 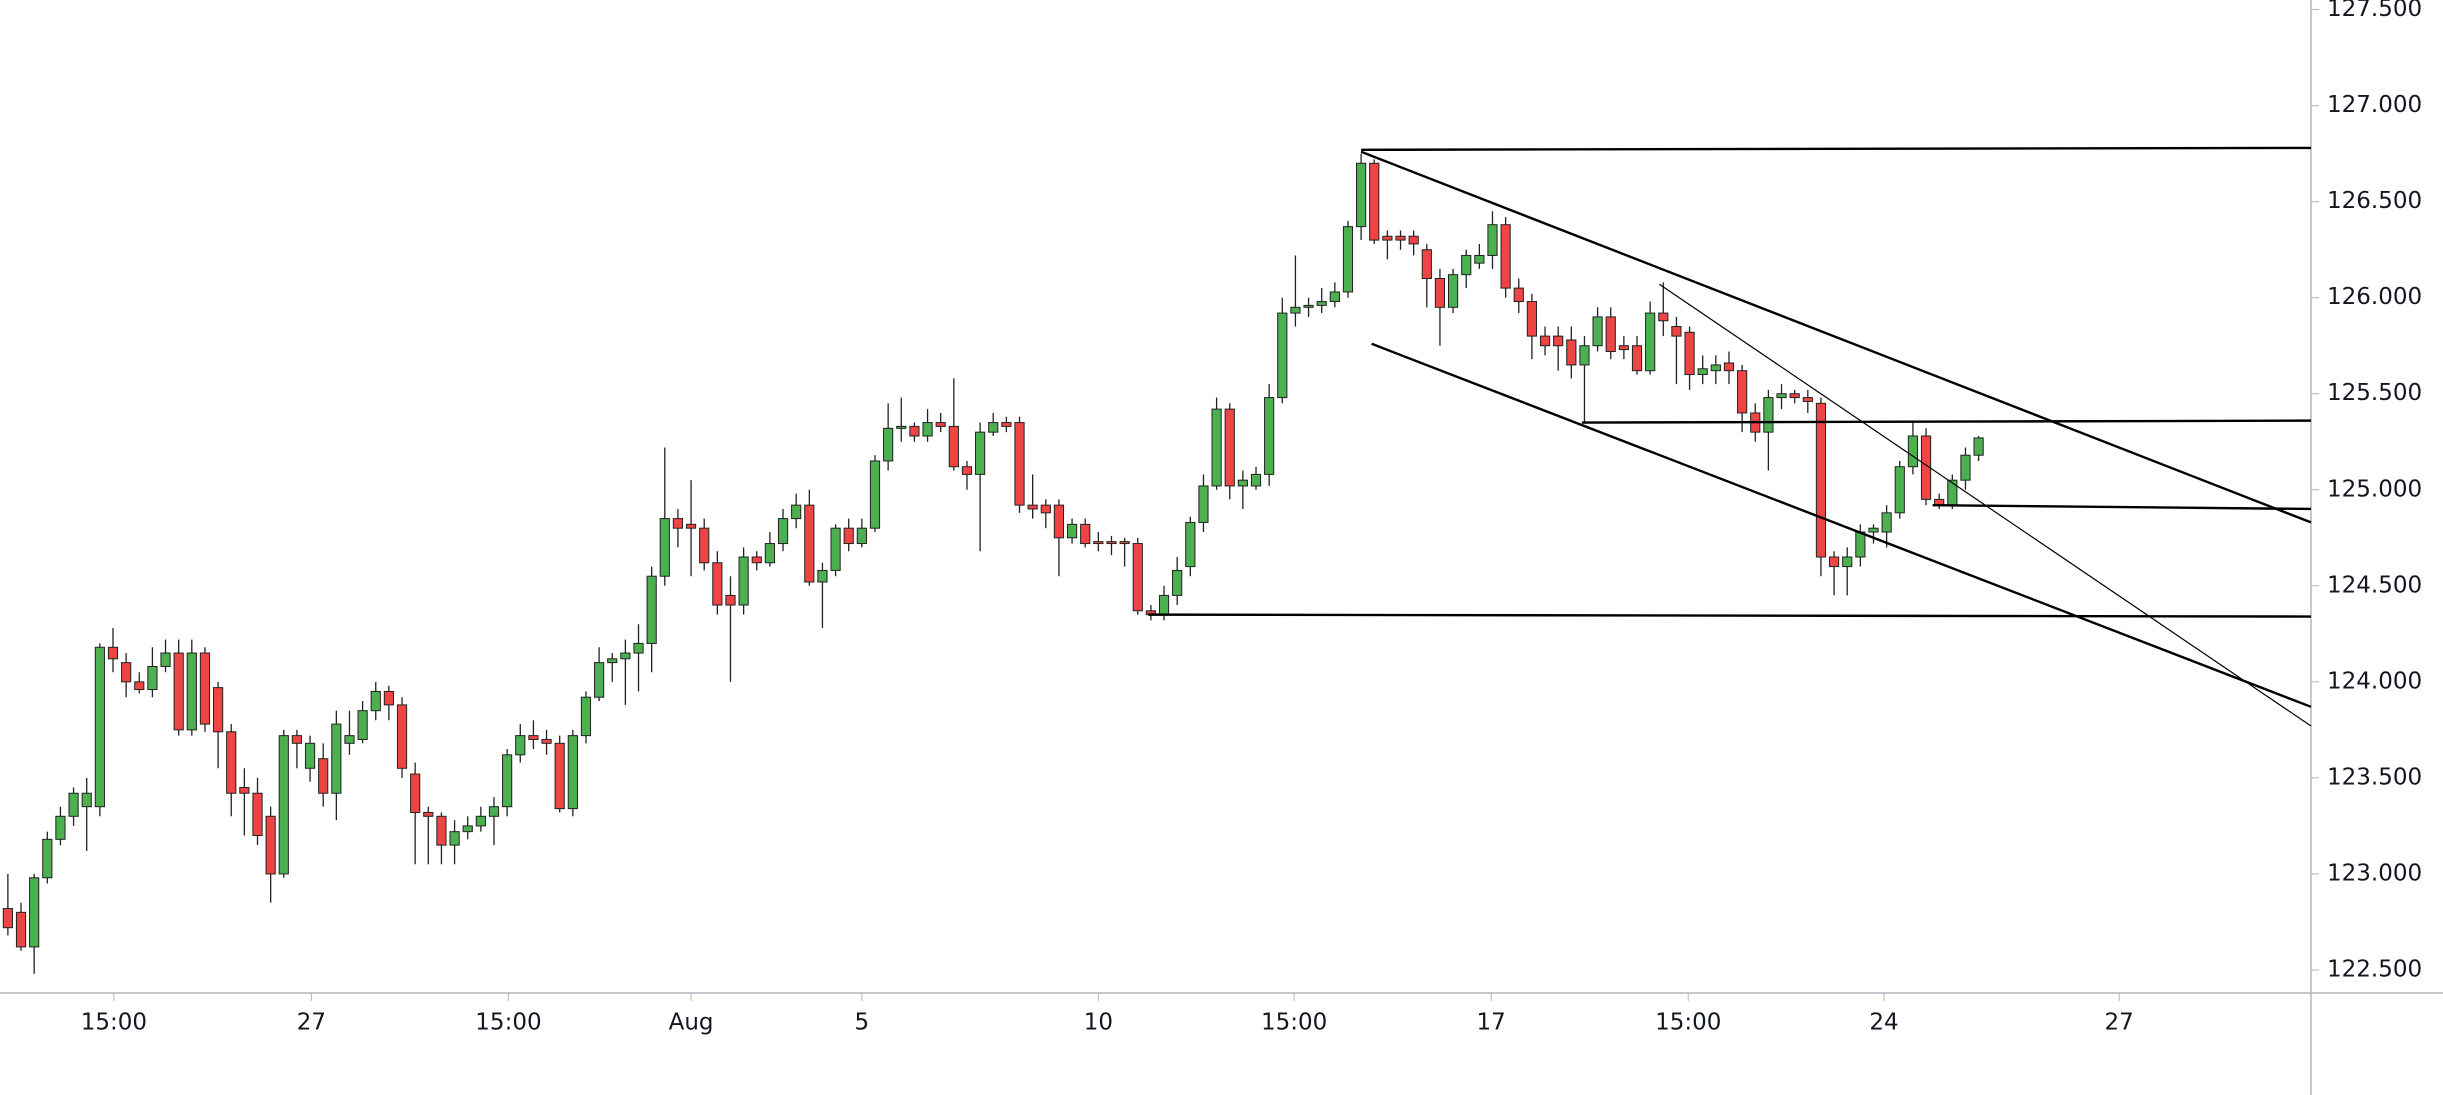 I want to click on x-tick-label: Aug, so click(x=691, y=1023).